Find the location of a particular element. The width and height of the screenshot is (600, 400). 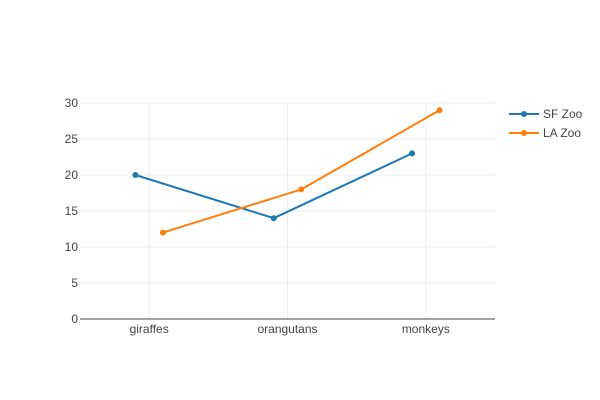

x-tick-label: orangutans is located at coordinates (287, 329).